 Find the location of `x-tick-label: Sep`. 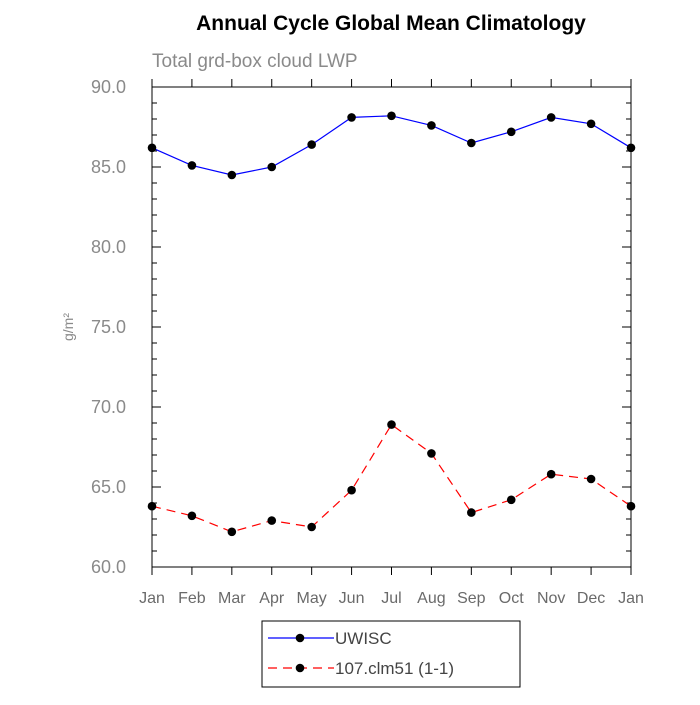

x-tick-label: Sep is located at coordinates (471, 598).